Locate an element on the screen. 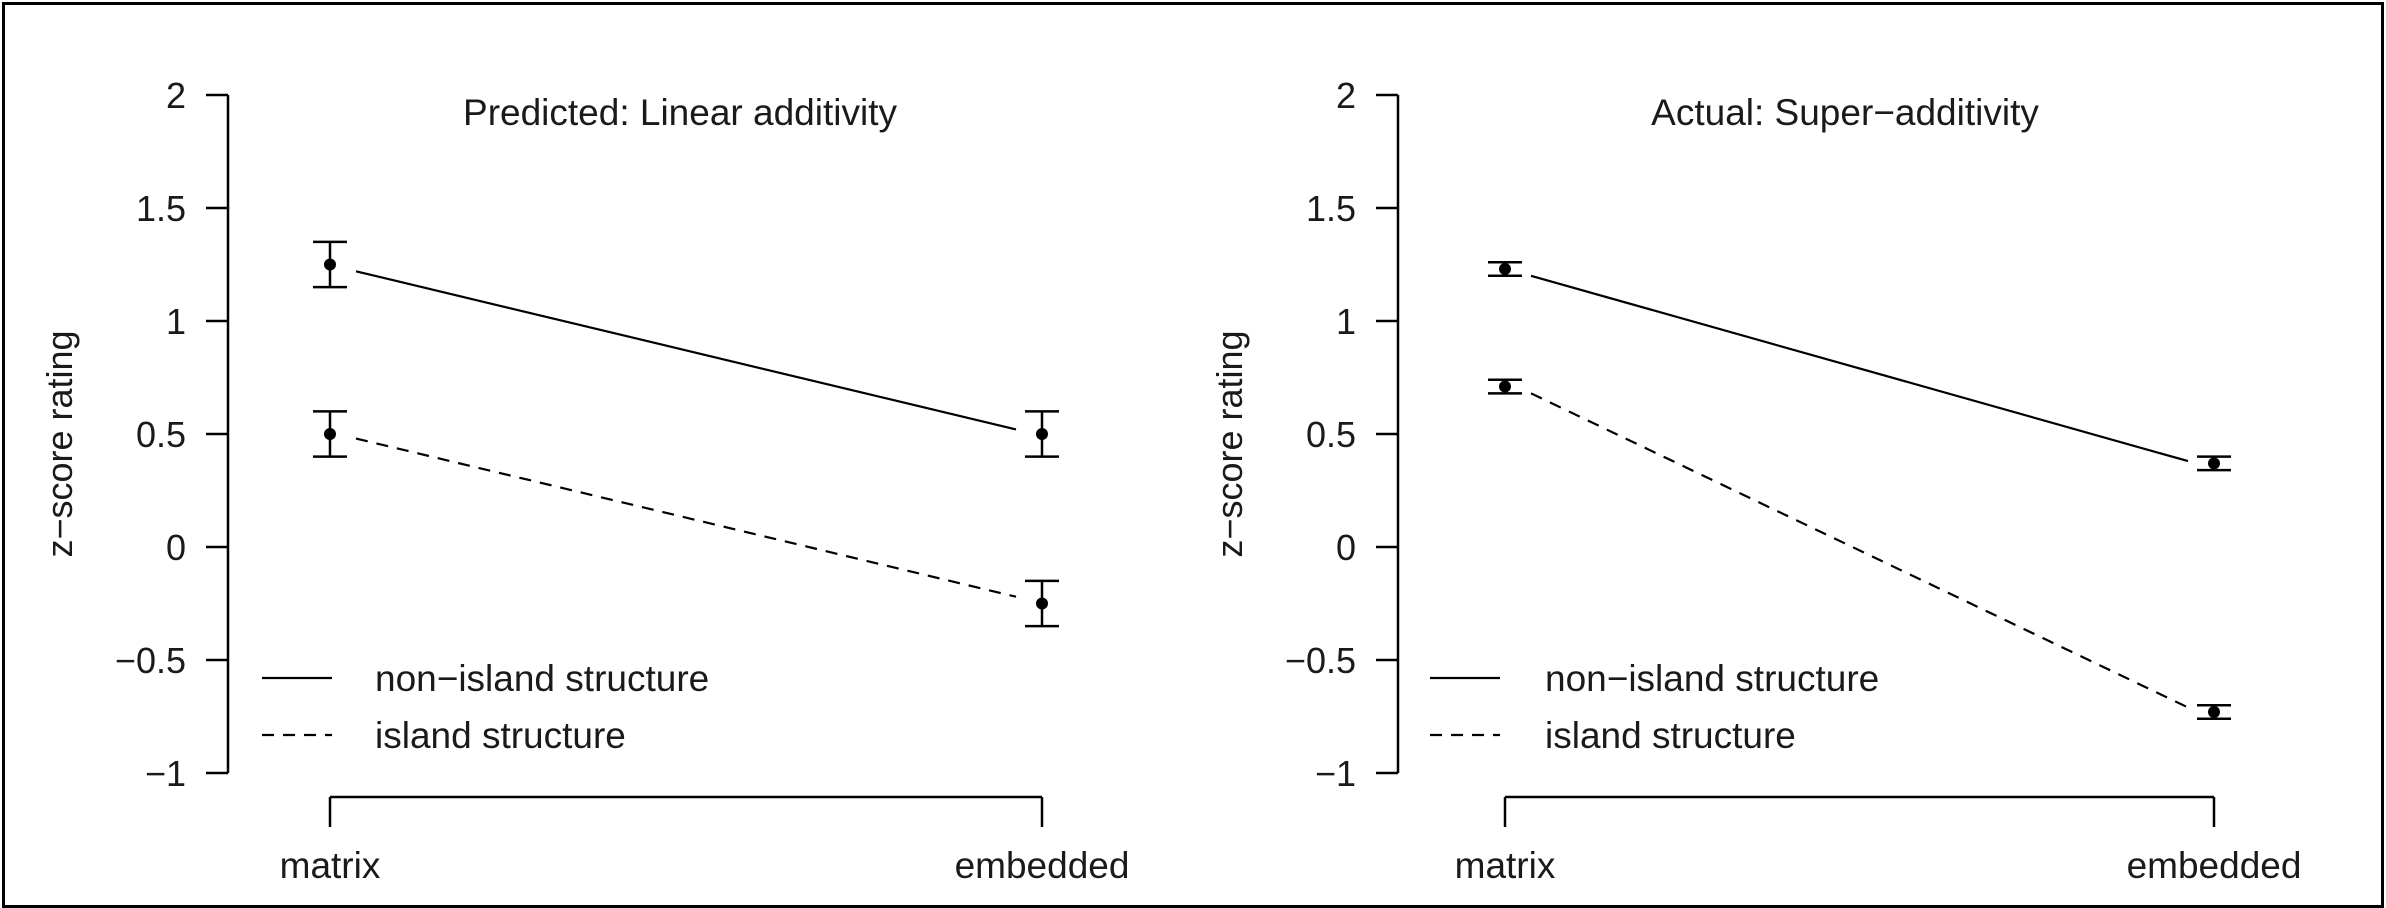 The image size is (2386, 908). chart-title: Actual: Super−additivity is located at coordinates (1845, 112).